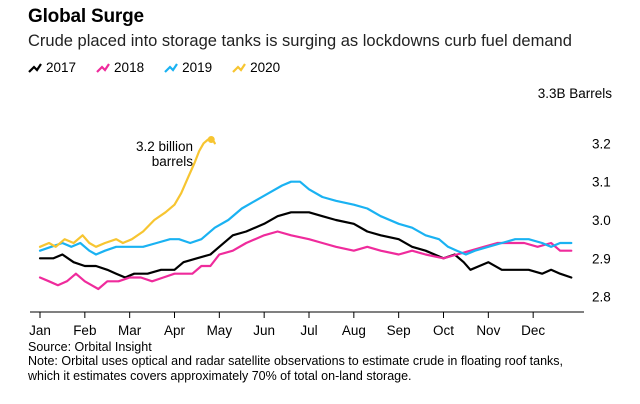 This screenshot has height=404, width=640. What do you see at coordinates (197, 67) in the screenshot?
I see `legend-label-2019: 2019` at bounding box center [197, 67].